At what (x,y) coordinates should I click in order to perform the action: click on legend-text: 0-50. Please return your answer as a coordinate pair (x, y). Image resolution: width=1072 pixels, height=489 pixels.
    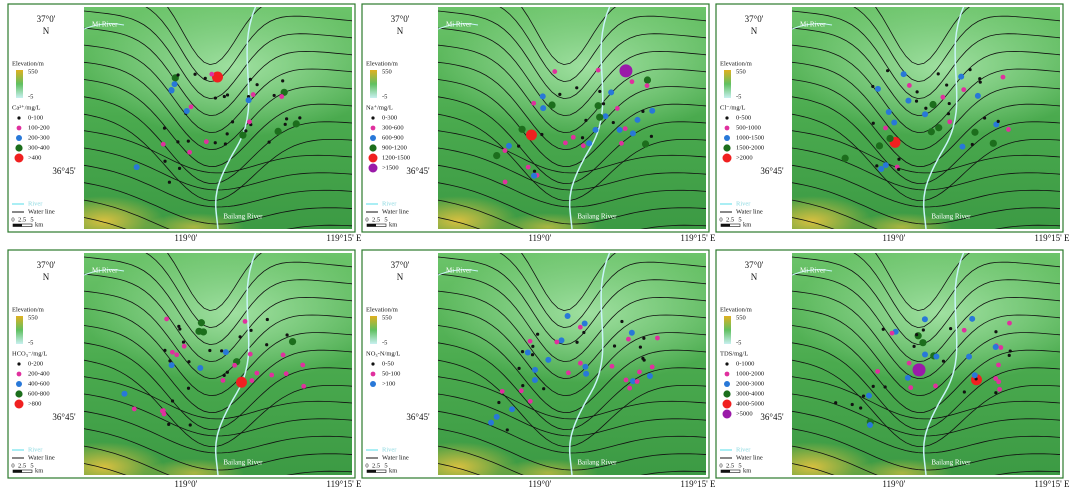
    Looking at the image, I should click on (388, 363).